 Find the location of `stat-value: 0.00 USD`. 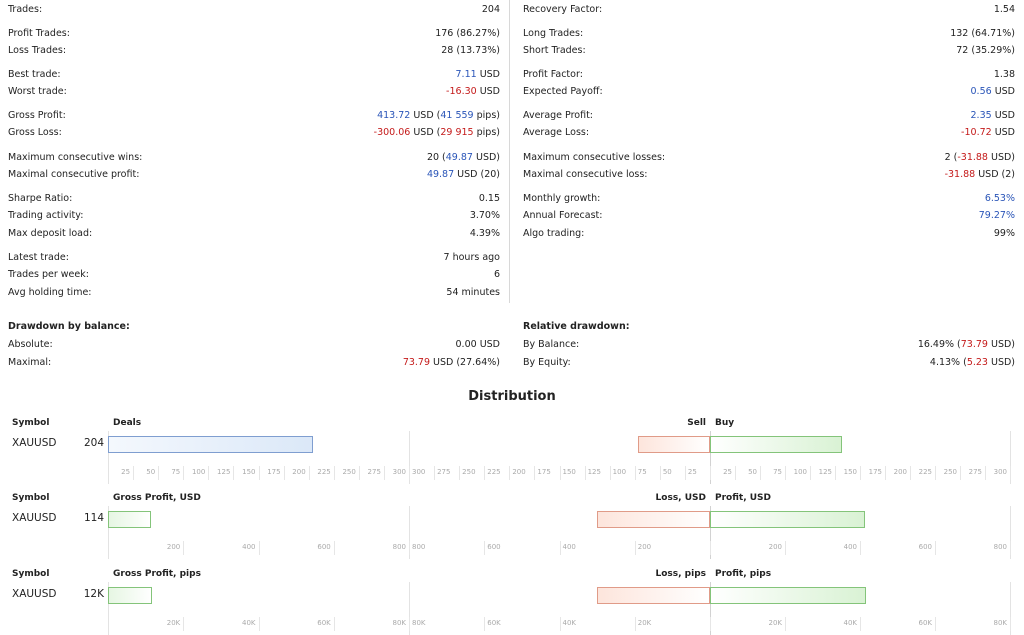

stat-value: 0.00 USD is located at coordinates (478, 345).